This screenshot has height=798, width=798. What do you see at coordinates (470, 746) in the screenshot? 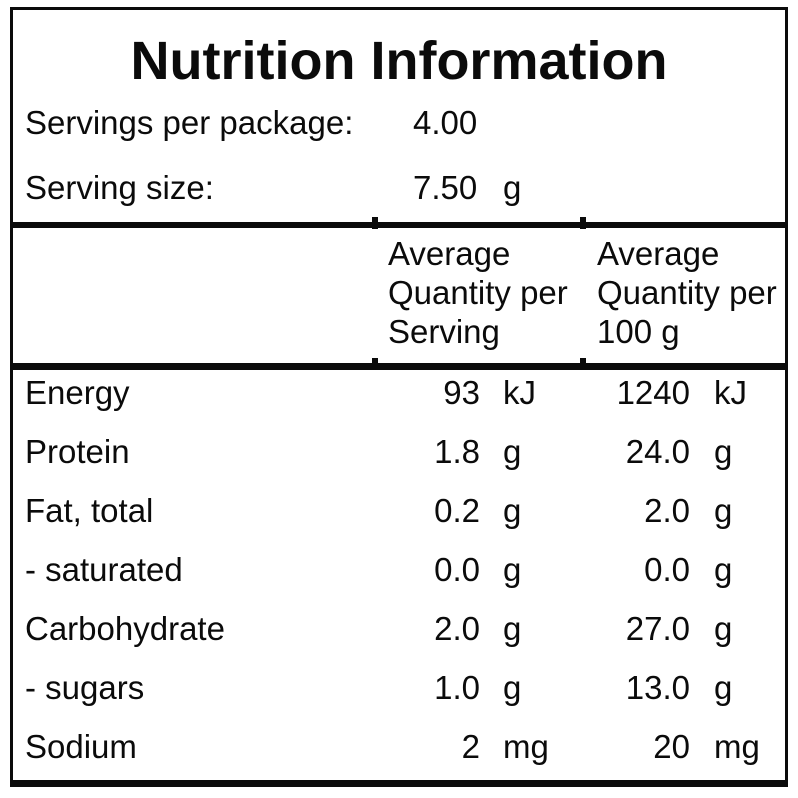
I see `value-per-serving: 2` at bounding box center [470, 746].